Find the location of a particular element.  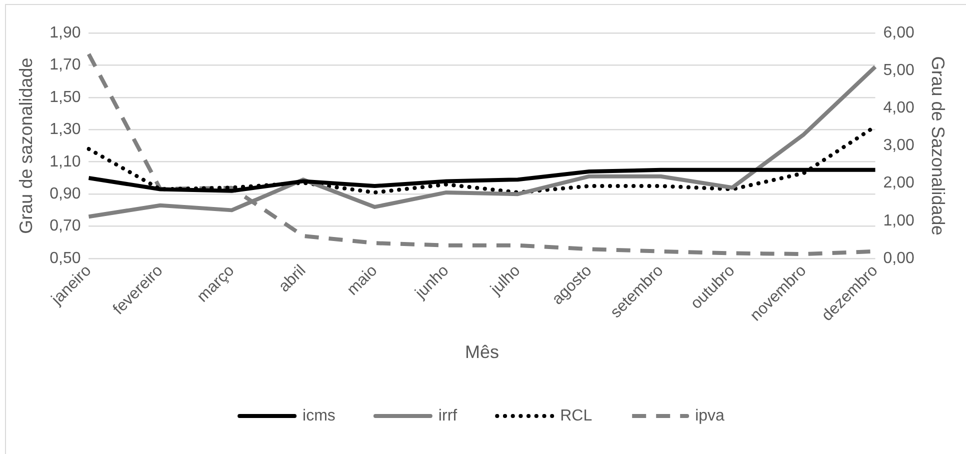

y2-tick-label: 0,00 is located at coordinates (898, 258).